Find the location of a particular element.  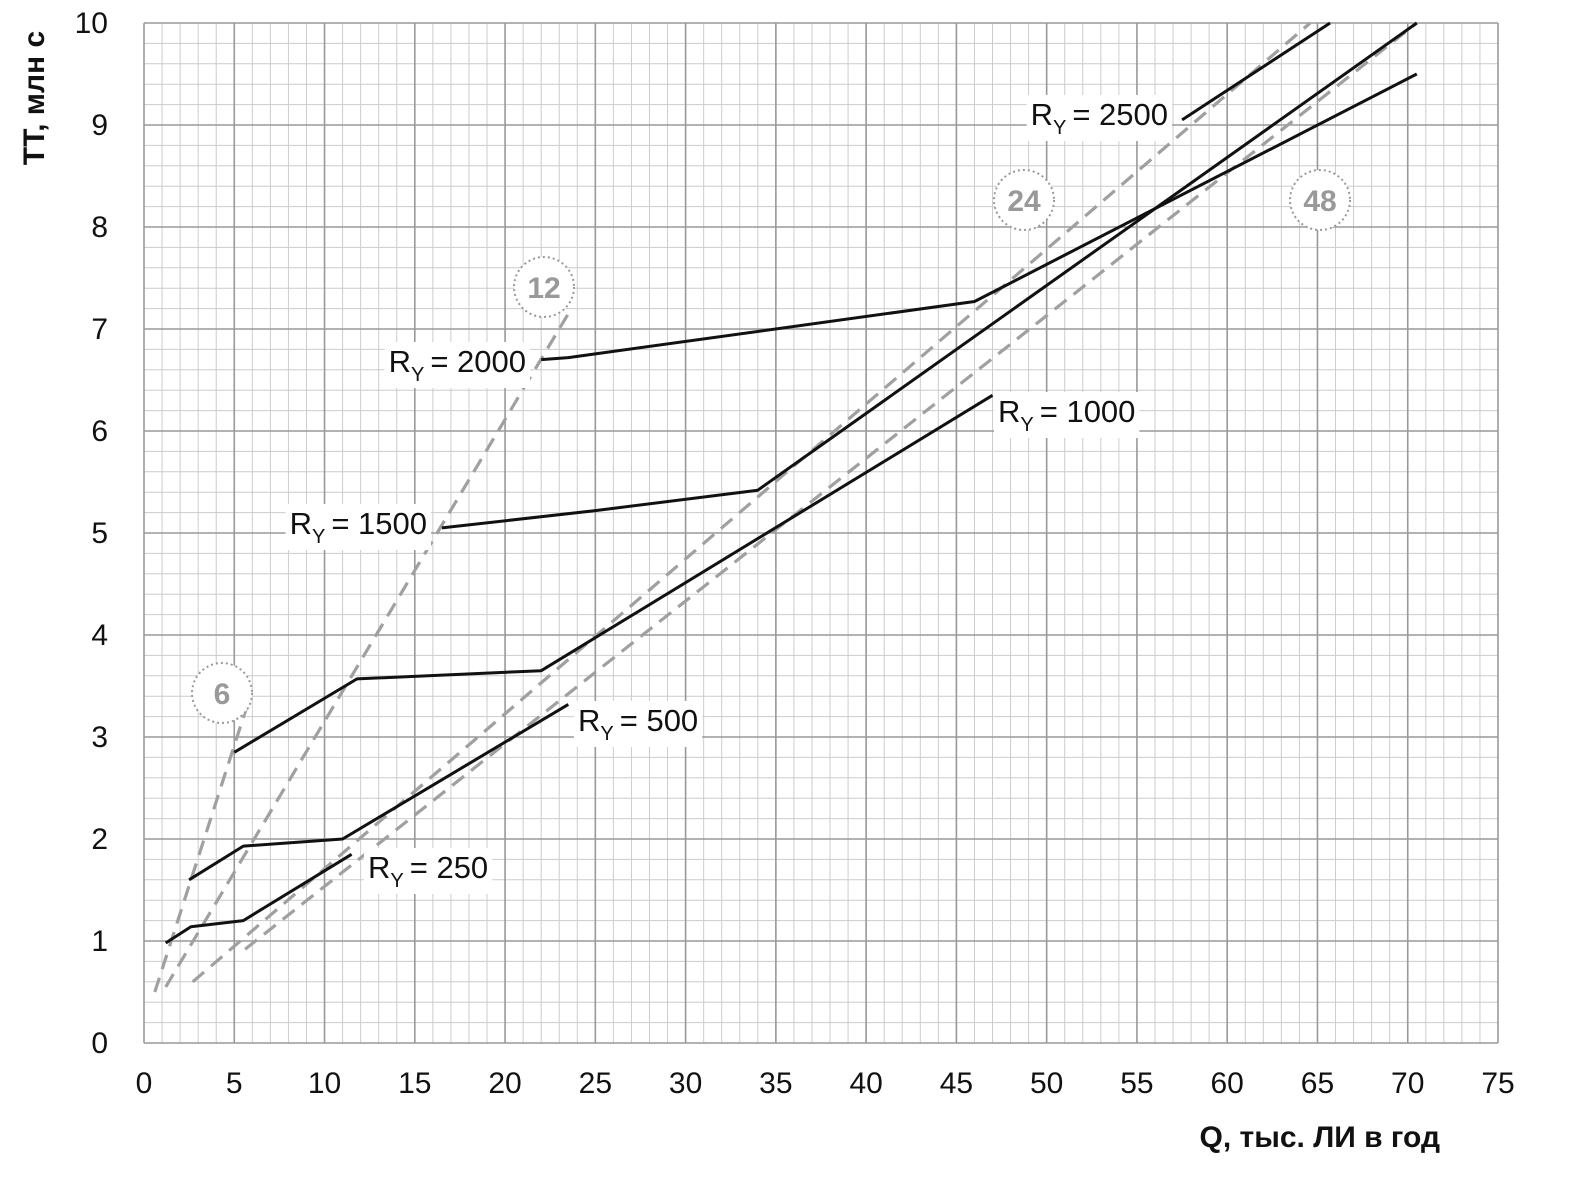

x-tick-label: 60 is located at coordinates (1227, 1083).